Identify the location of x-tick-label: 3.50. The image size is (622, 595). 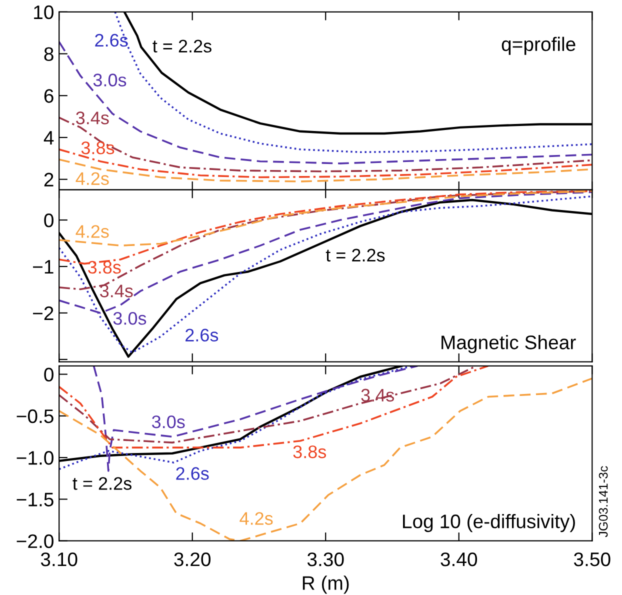
(592, 559).